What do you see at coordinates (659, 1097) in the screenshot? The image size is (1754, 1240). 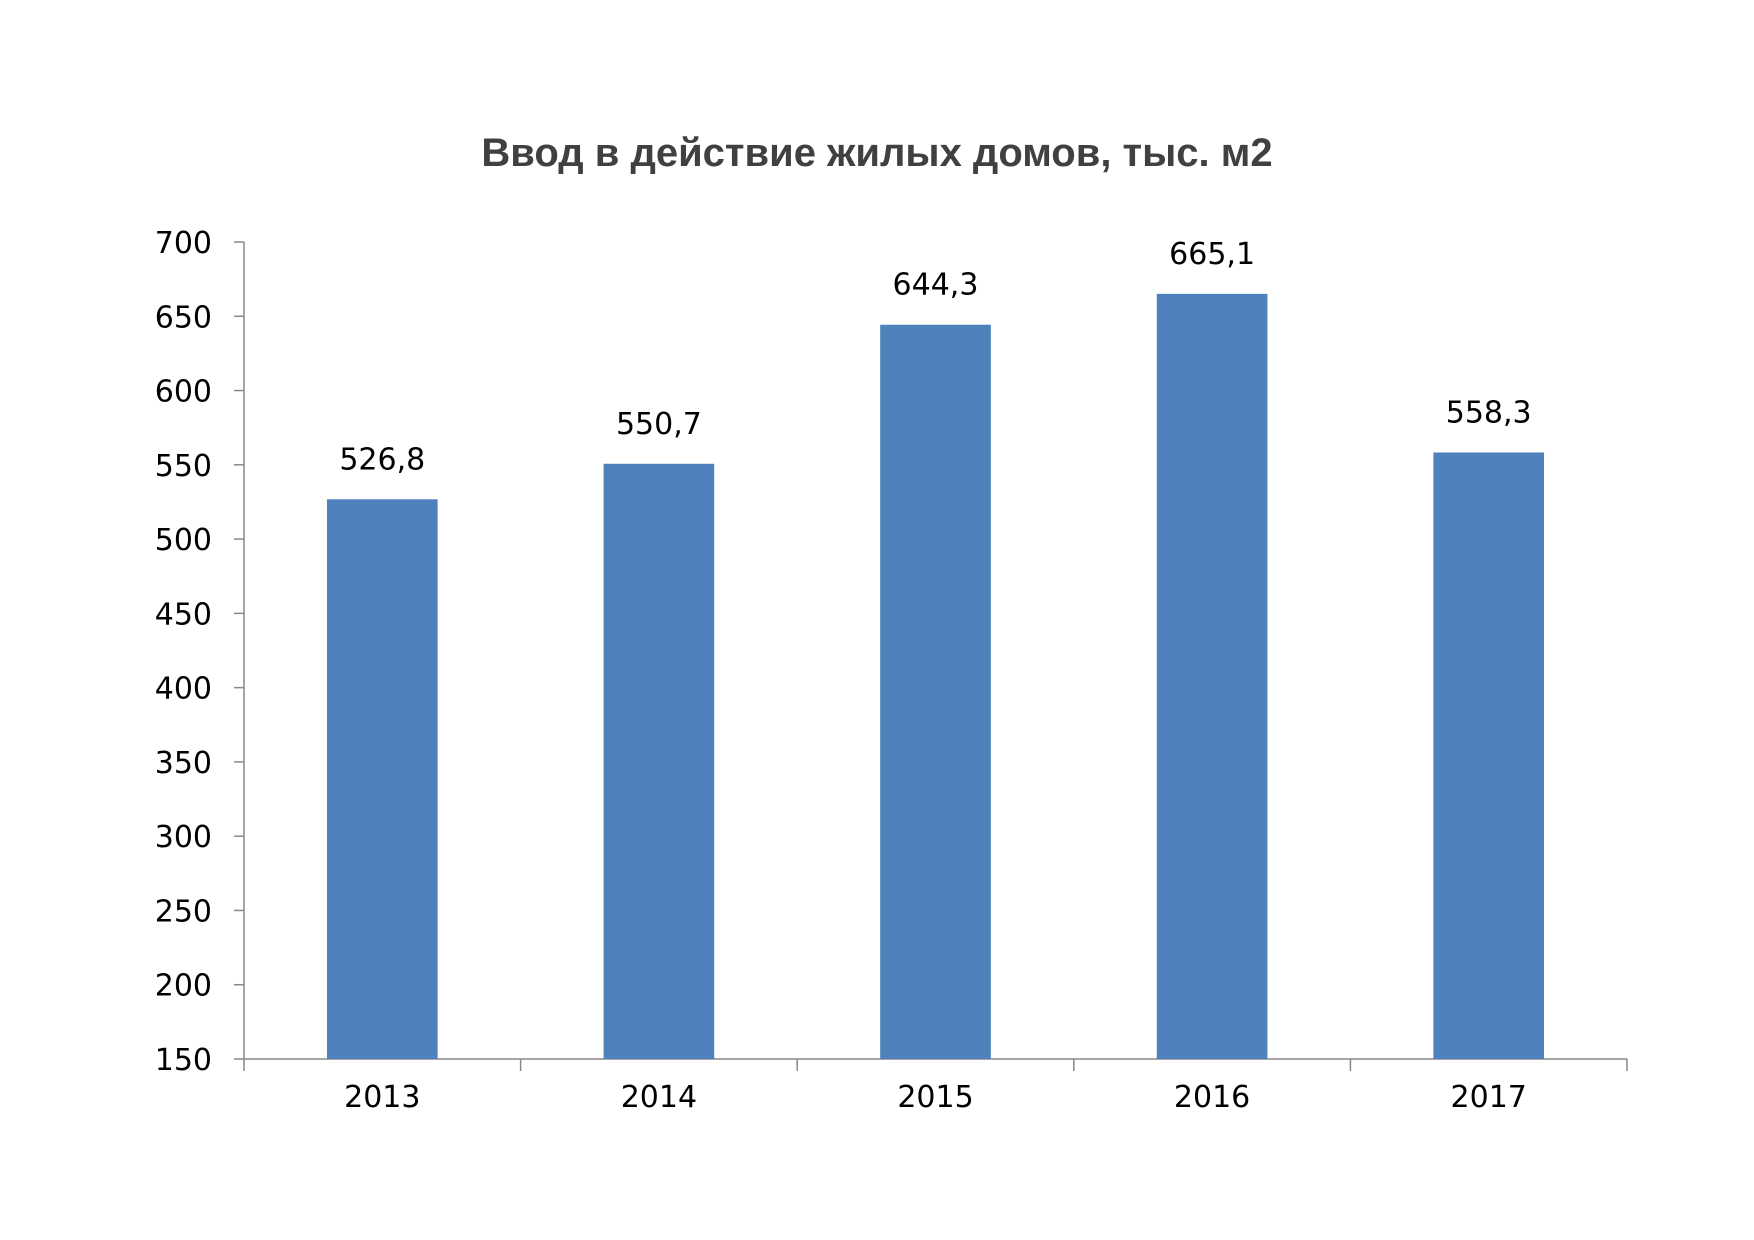 I see `x-tick-label: 2014` at bounding box center [659, 1097].